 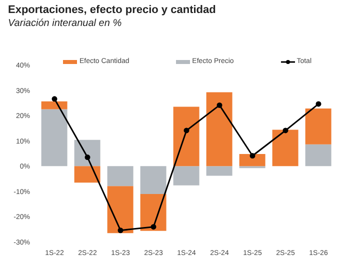 What do you see at coordinates (112, 10) in the screenshot?
I see `chart-title: Exportaciones, efecto precio y cantidad` at bounding box center [112, 10].